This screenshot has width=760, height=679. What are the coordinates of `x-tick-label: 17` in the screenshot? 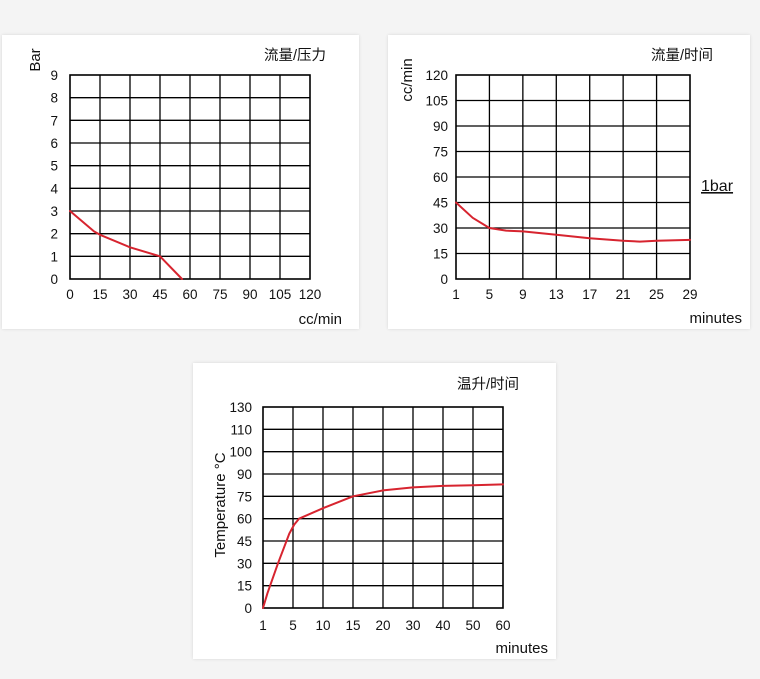 It's located at (589, 294).